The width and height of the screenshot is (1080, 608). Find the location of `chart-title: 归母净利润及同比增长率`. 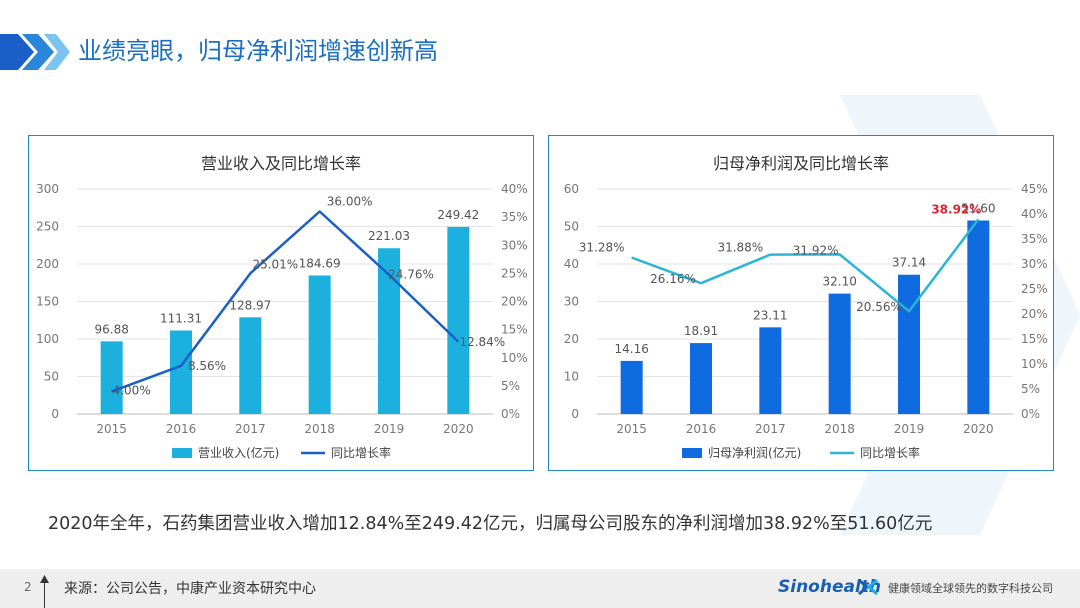

chart-title: 归母净利润及同比增长率 is located at coordinates (801, 163).